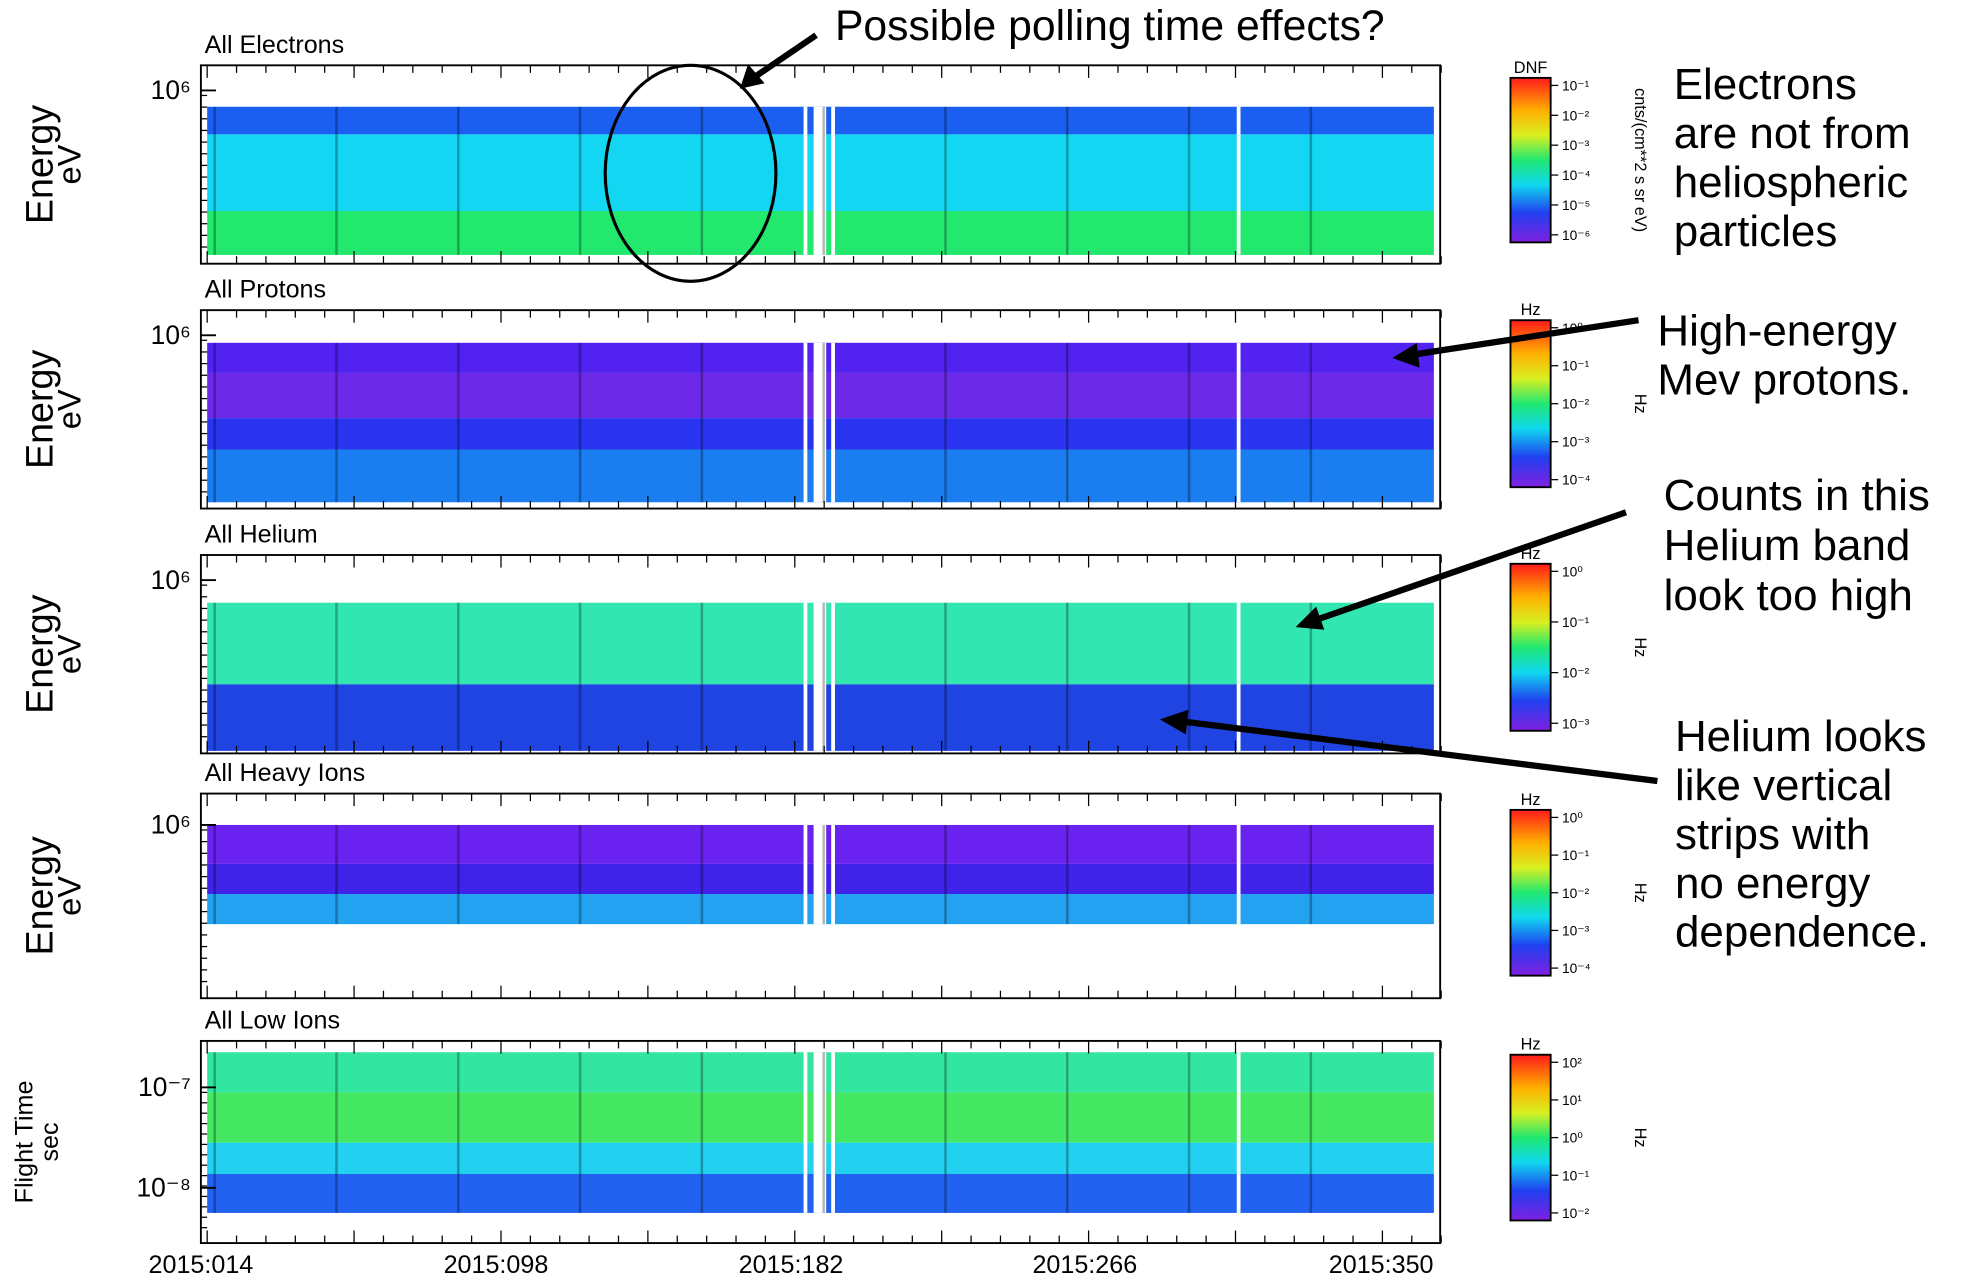 The image size is (1965, 1277). I want to click on panel-title: All Electrons, so click(275, 45).